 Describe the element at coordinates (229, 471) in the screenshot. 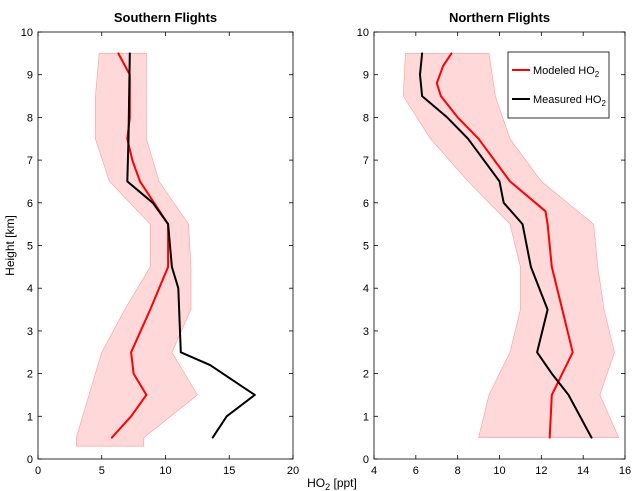

I see `southern-x-tick-label: 15` at that location.